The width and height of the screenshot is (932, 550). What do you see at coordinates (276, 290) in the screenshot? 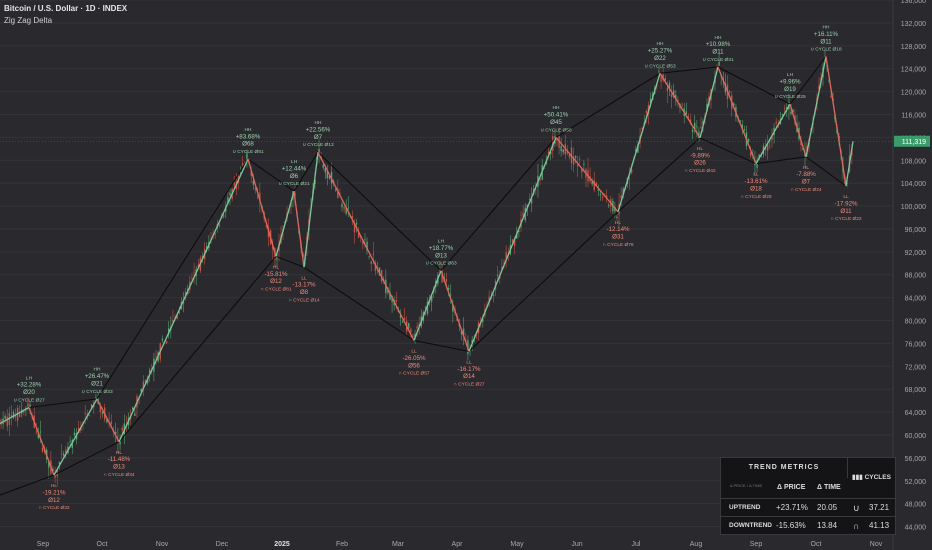
I see `pivot-label-text: ∩ CYCLE Ø81` at bounding box center [276, 290].